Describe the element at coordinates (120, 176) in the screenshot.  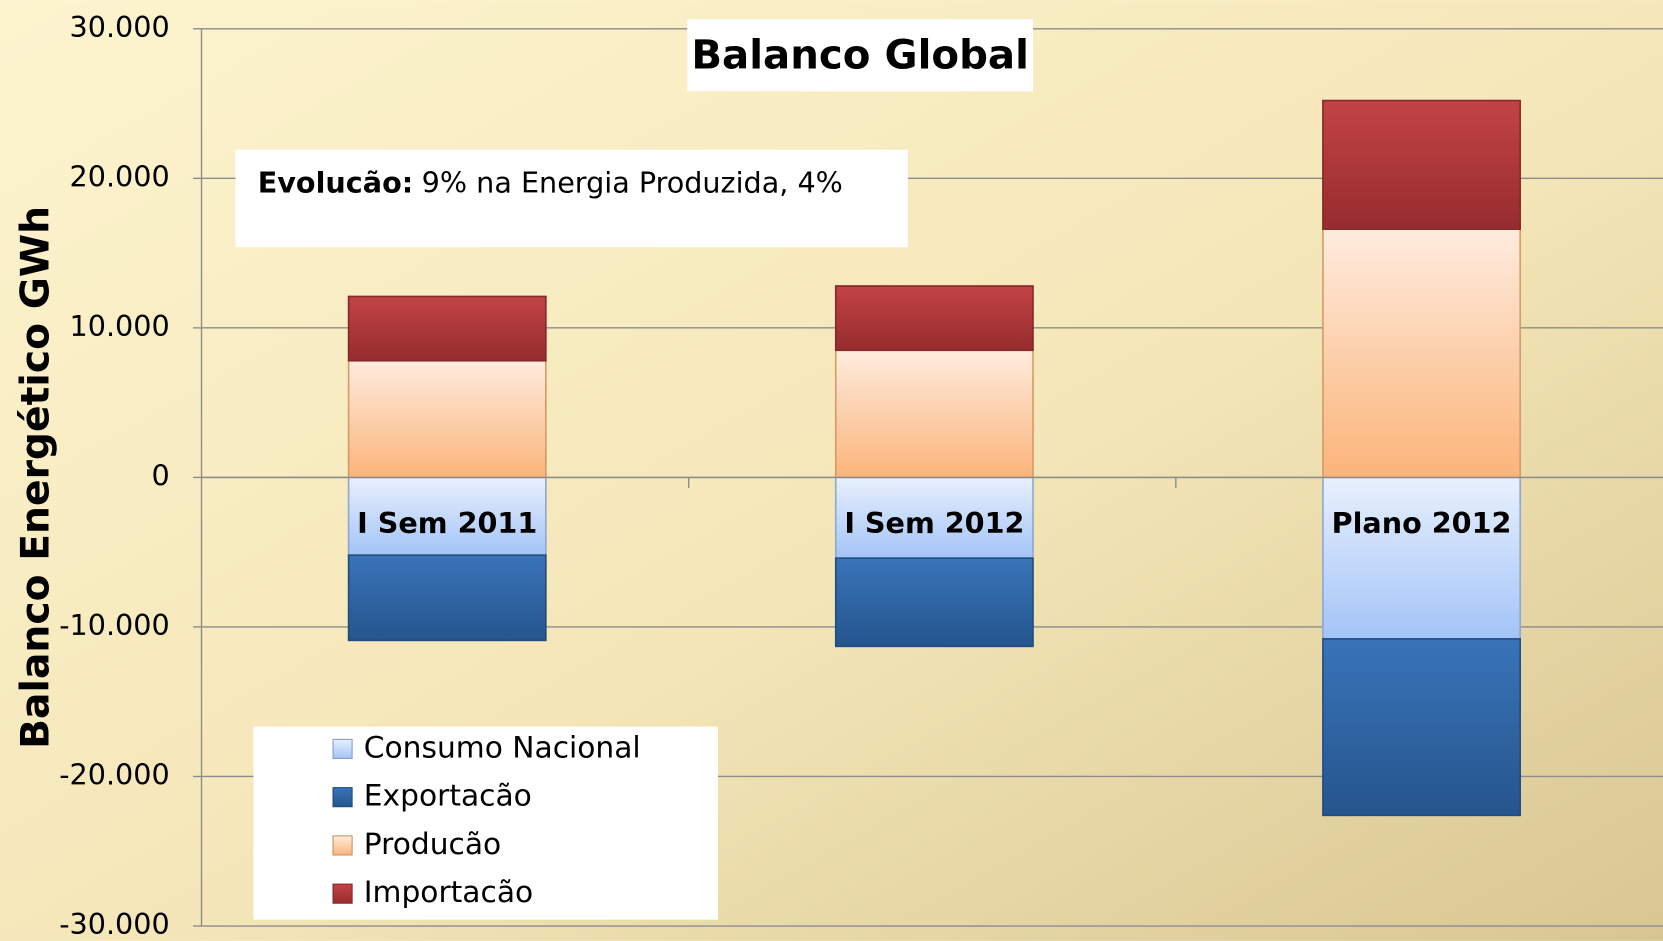
I see `y-tick-label: 20.000` at that location.